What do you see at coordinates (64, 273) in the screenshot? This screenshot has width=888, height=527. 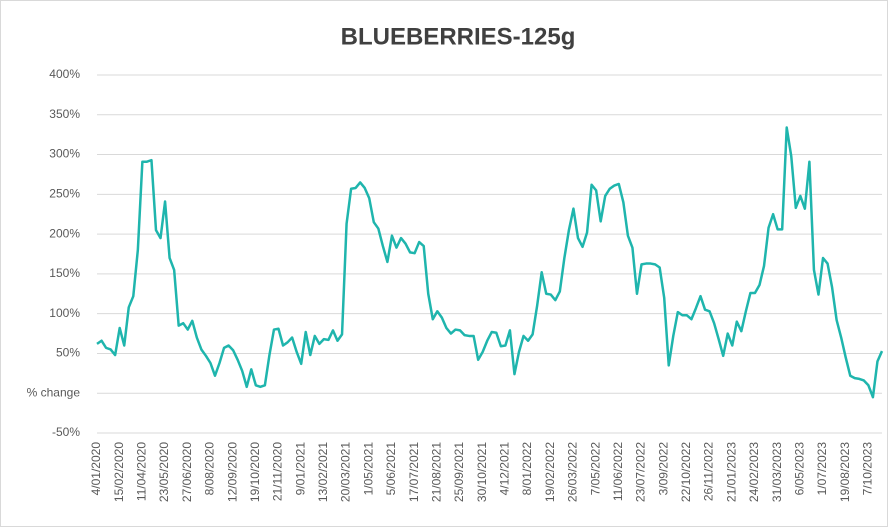 I see `y-tick-label: 150%` at bounding box center [64, 273].